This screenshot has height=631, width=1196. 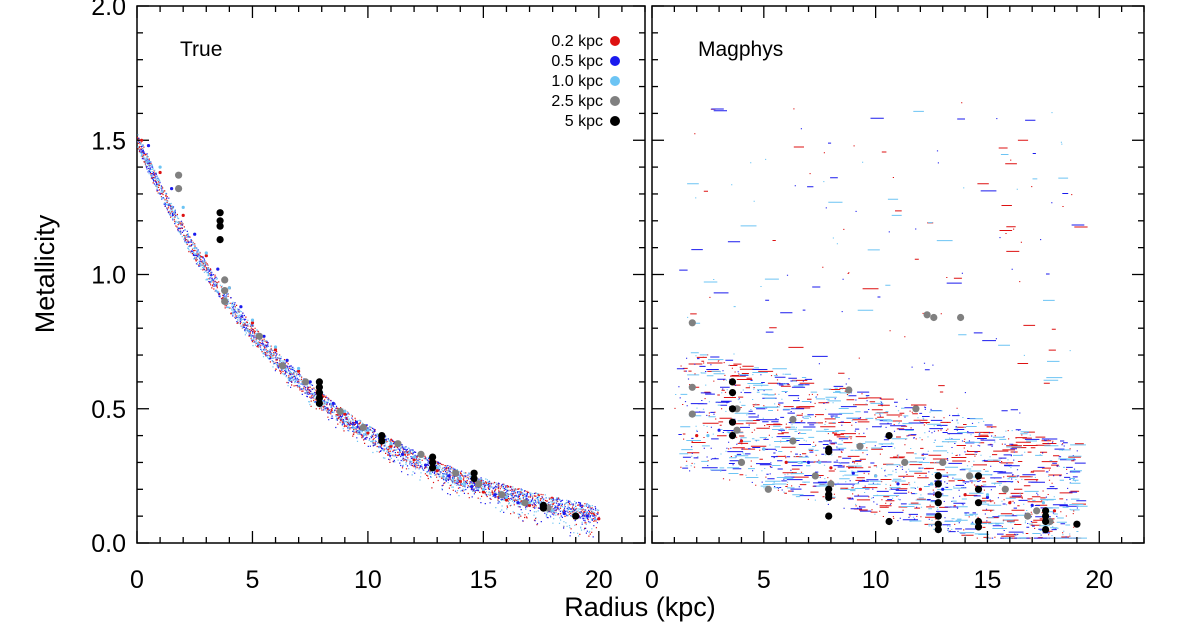 I want to click on x-tick-label: 5, so click(x=764, y=580).